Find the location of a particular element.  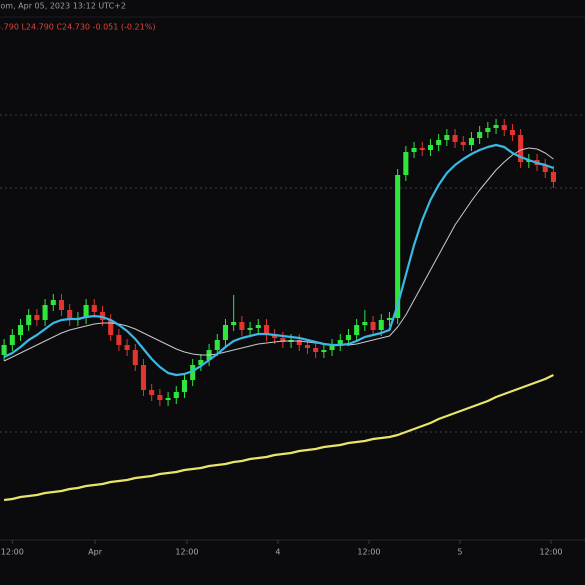

x-tick-label: 4 is located at coordinates (277, 552).